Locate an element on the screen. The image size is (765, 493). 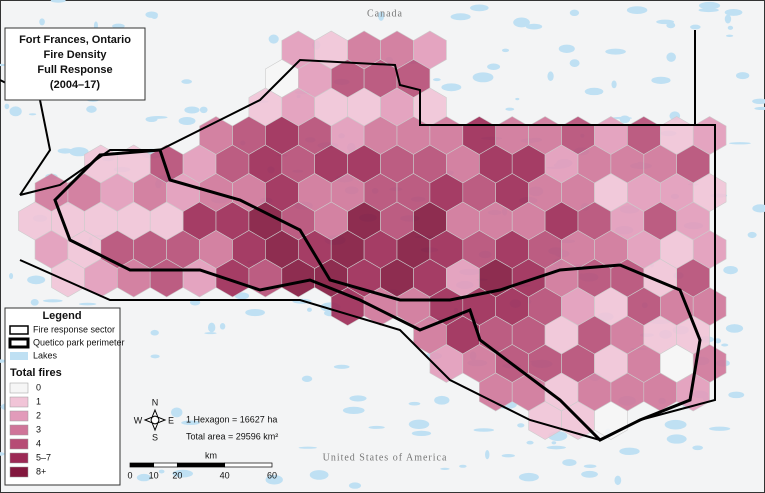
legend-label: 4 is located at coordinates (38, 443).